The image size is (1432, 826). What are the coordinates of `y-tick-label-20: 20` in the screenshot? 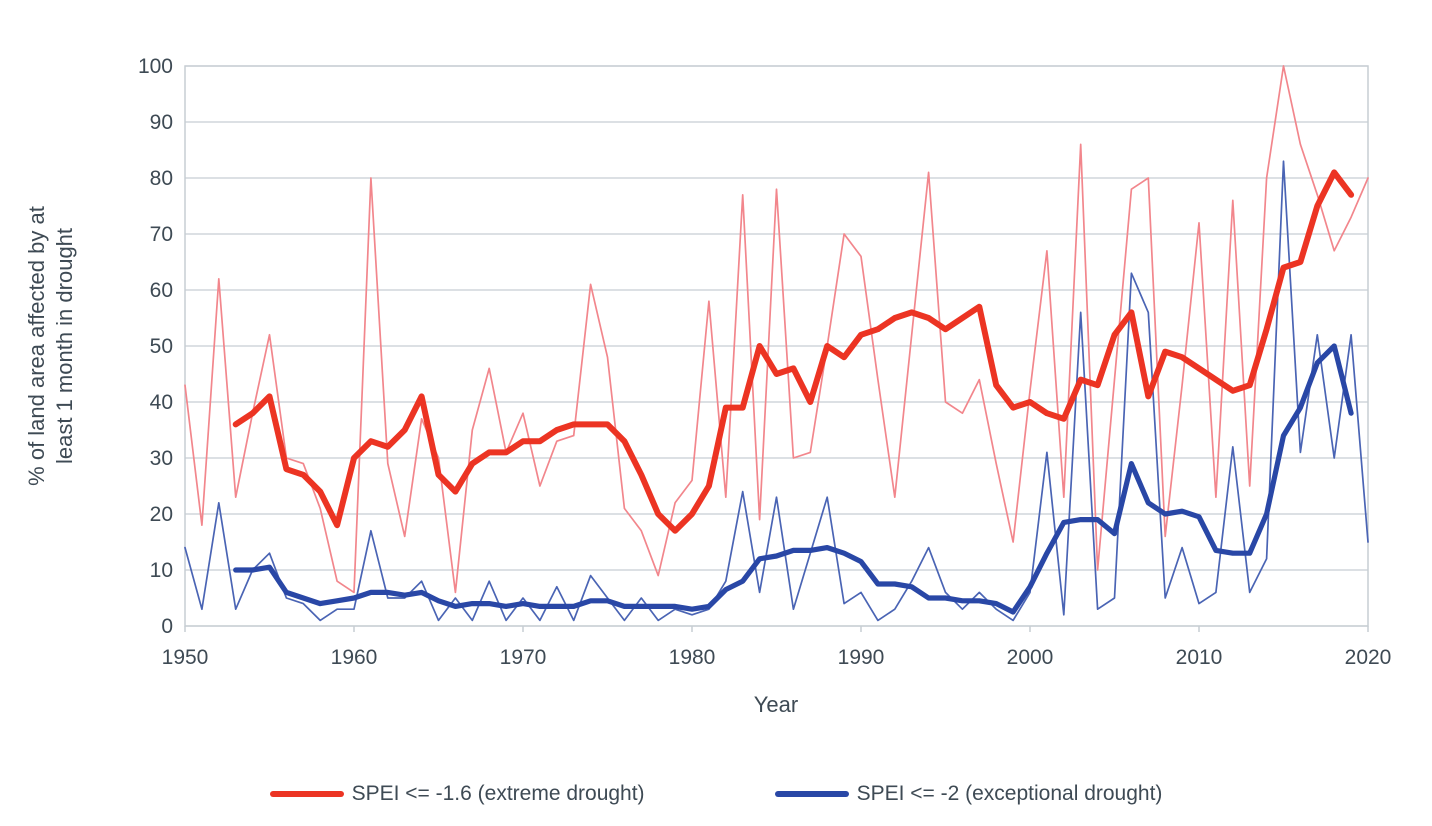 It's located at (161, 514).